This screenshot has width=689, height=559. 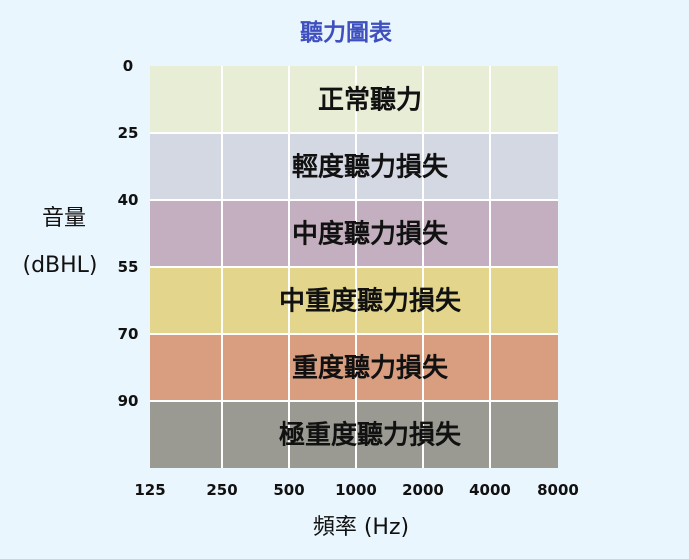 I want to click on x-tick-4000: 4000, so click(x=490, y=490).